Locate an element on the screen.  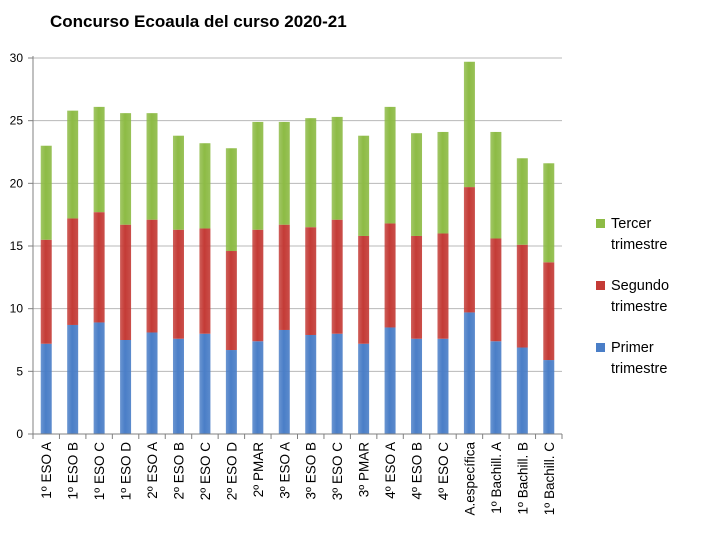
x-category-label: 1º ESO C is located at coordinates (99, 471).